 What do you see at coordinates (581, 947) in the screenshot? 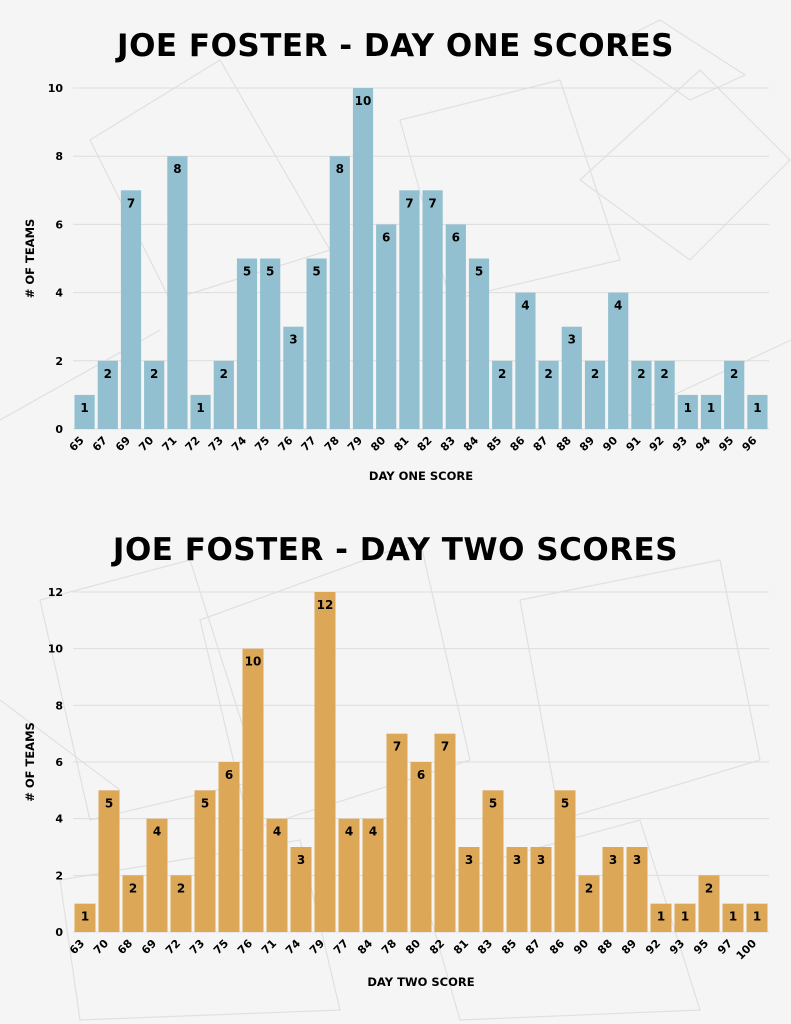
I see `x-tick-label: 90` at bounding box center [581, 947].